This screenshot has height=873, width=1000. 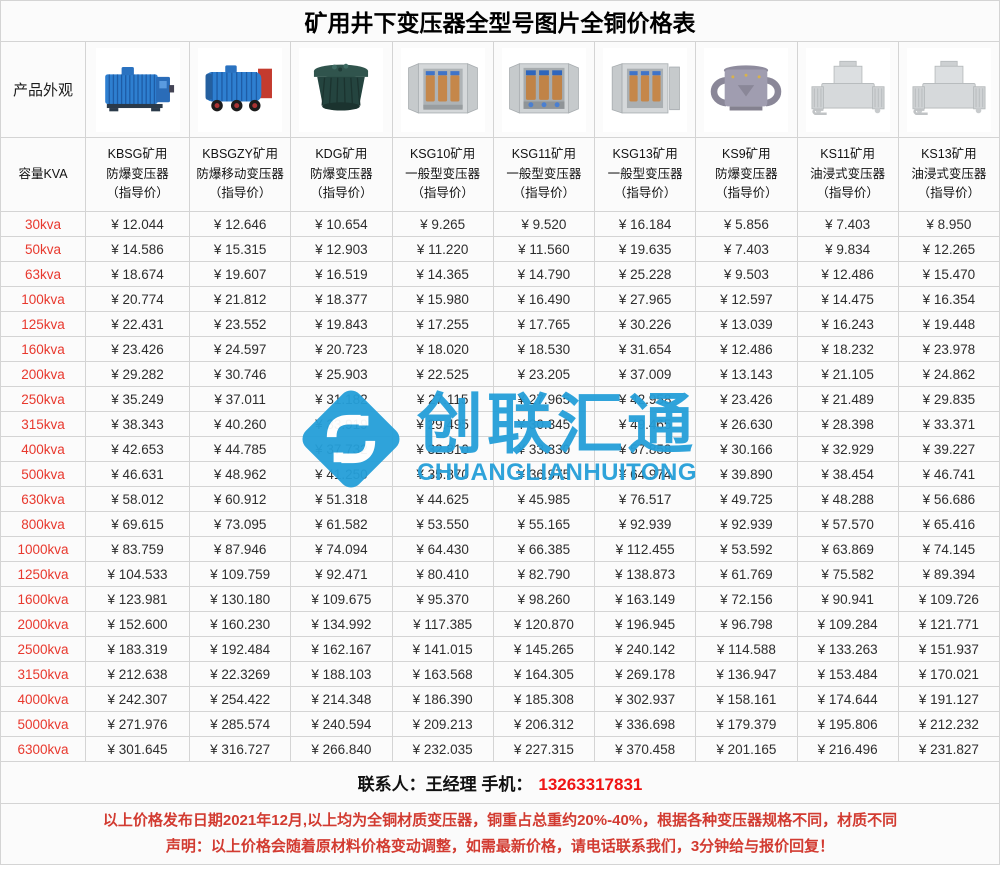 What do you see at coordinates (341, 399) in the screenshot?
I see `price-cell: ¥ 31.182` at bounding box center [341, 399].